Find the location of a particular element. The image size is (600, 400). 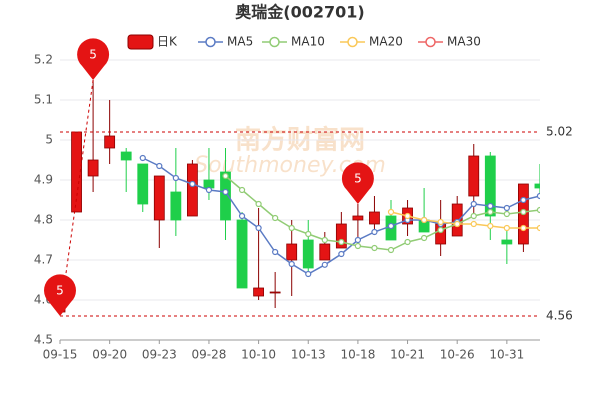

legend: 日K MA5 MA10 MA20 MA30 is located at coordinates (304, 42).